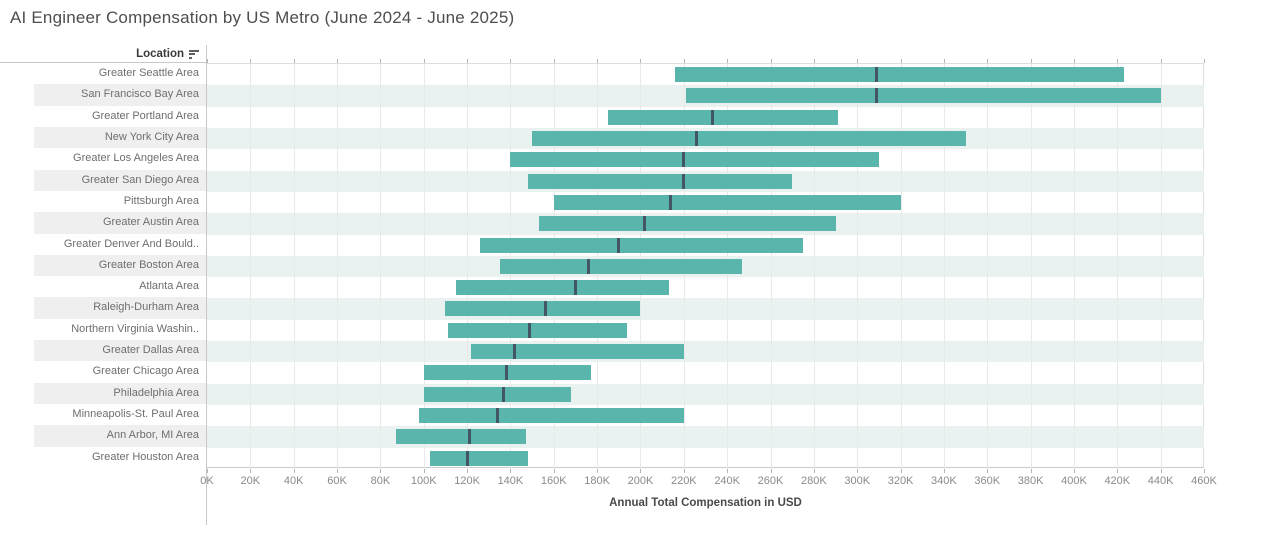 This screenshot has width=1261, height=546. Describe the element at coordinates (150, 350) in the screenshot. I see `row-label: Greater Dallas Area` at that location.